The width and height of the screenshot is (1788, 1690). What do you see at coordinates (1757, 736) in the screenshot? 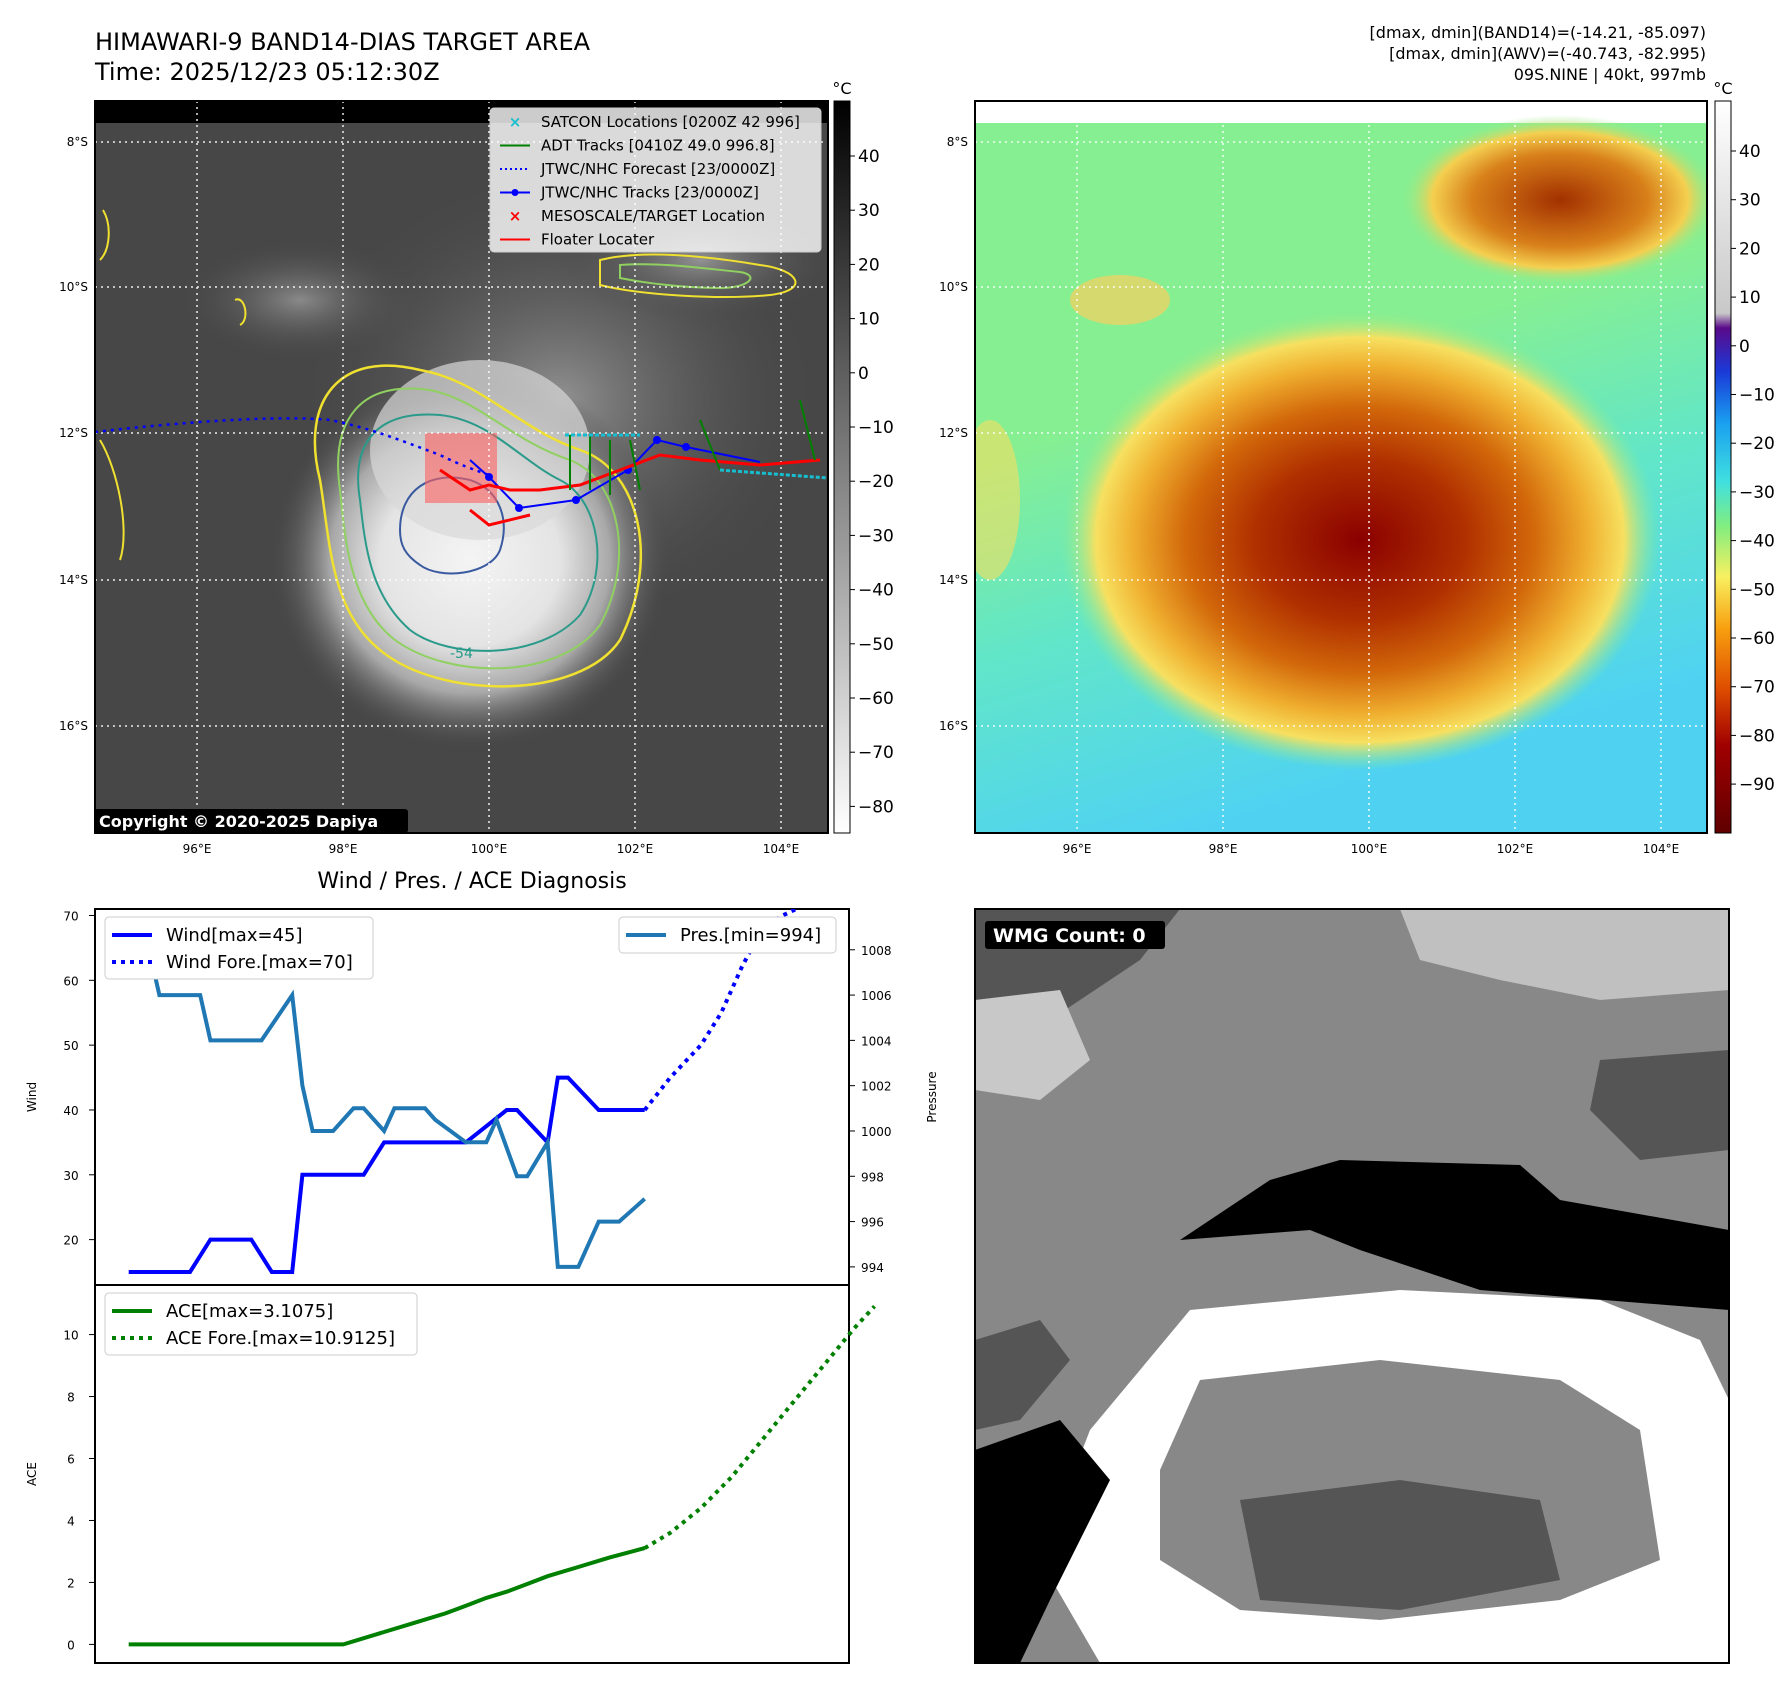
I see `colorbar2-tick-label: −80` at bounding box center [1757, 736].